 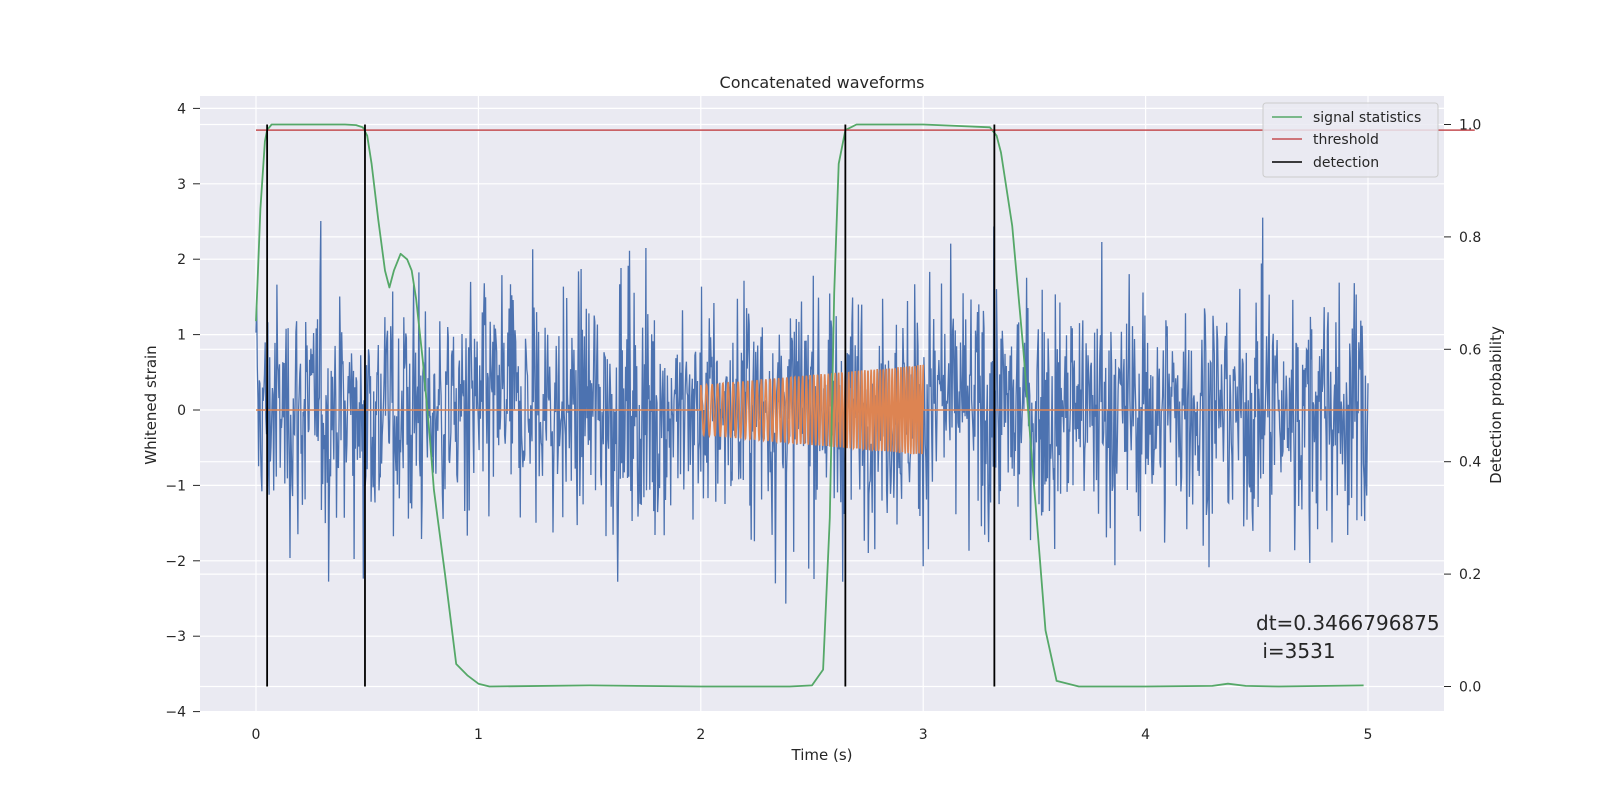 What do you see at coordinates (181, 260) in the screenshot?
I see `y-tick-label: 2` at bounding box center [181, 260].